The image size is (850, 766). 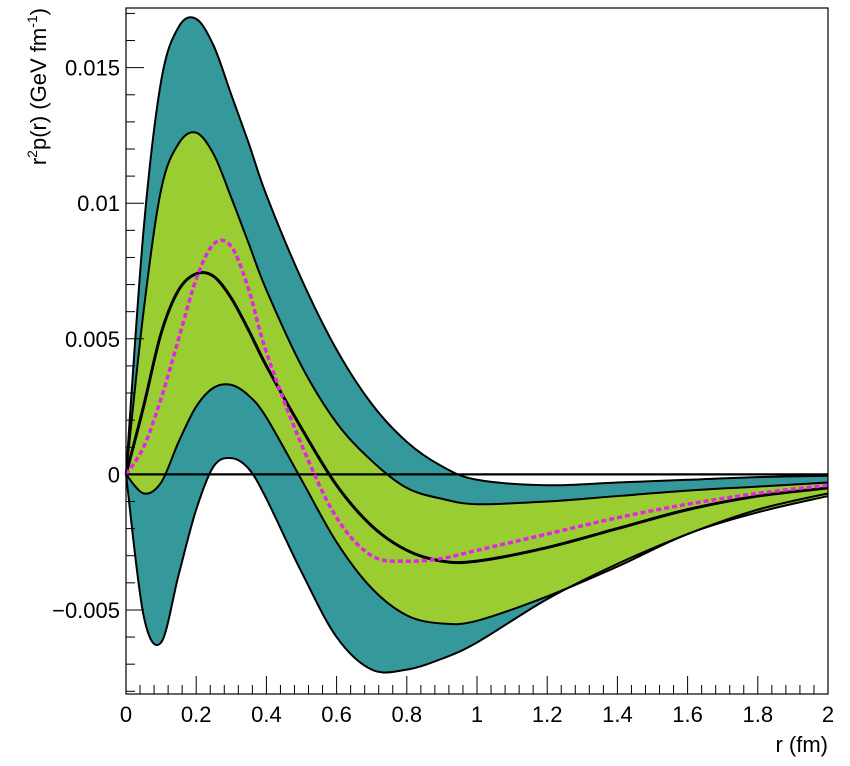 I want to click on x-tick-label: 0.4, so click(x=266, y=714).